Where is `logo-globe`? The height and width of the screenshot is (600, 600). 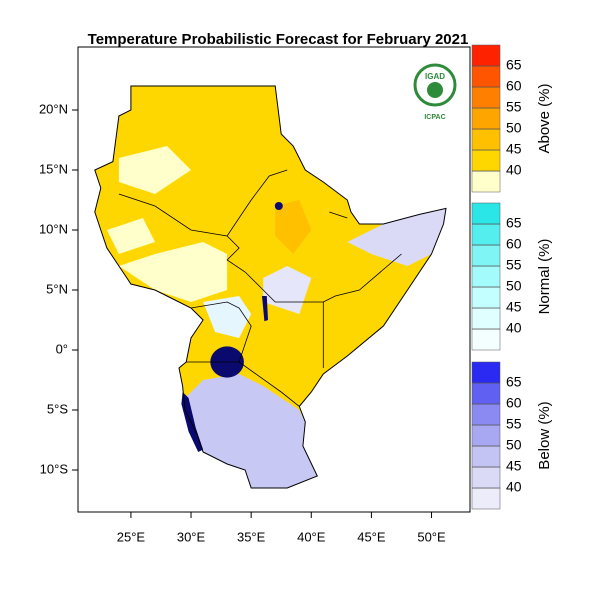 logo-globe is located at coordinates (435, 90).